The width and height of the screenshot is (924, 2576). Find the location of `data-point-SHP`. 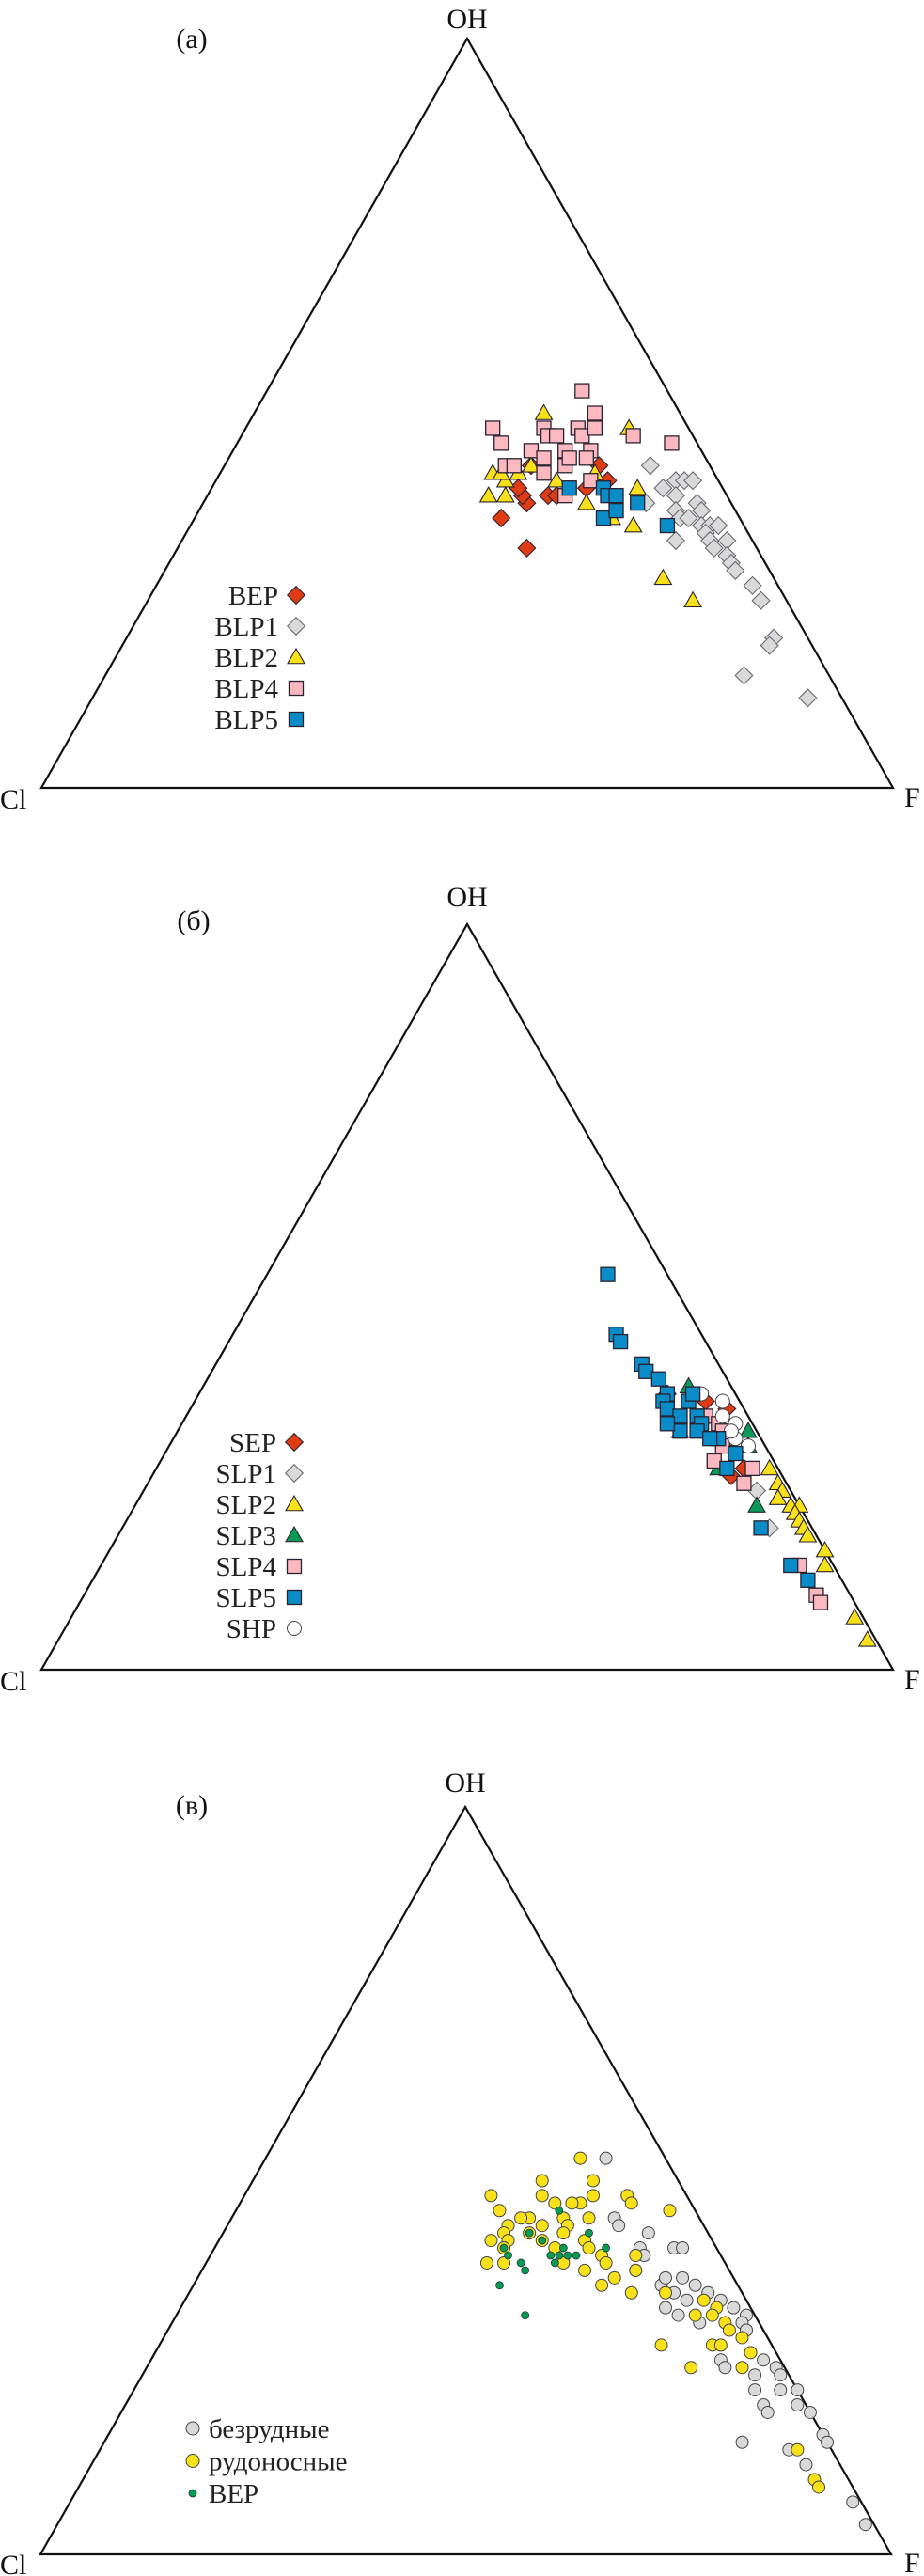

data-point-SHP is located at coordinates (722, 1416).